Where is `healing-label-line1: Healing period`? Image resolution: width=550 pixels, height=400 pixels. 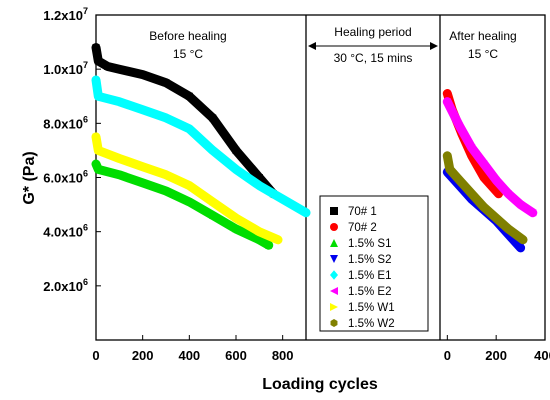
healing-label-line1: Healing period is located at coordinates (372, 32).